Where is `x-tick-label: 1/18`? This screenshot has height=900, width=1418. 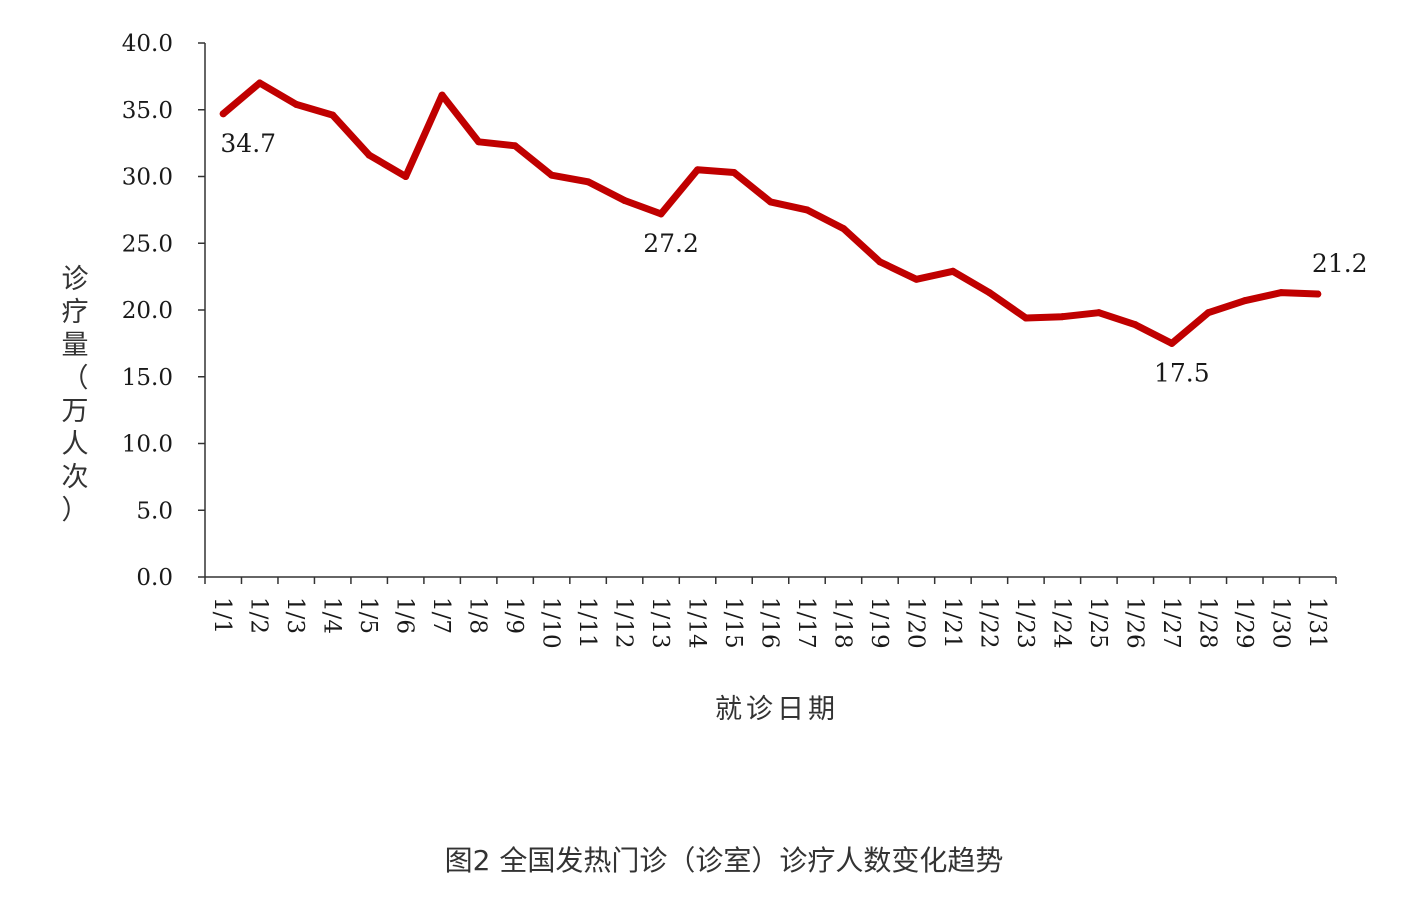 x-tick-label: 1/18 is located at coordinates (842, 623).